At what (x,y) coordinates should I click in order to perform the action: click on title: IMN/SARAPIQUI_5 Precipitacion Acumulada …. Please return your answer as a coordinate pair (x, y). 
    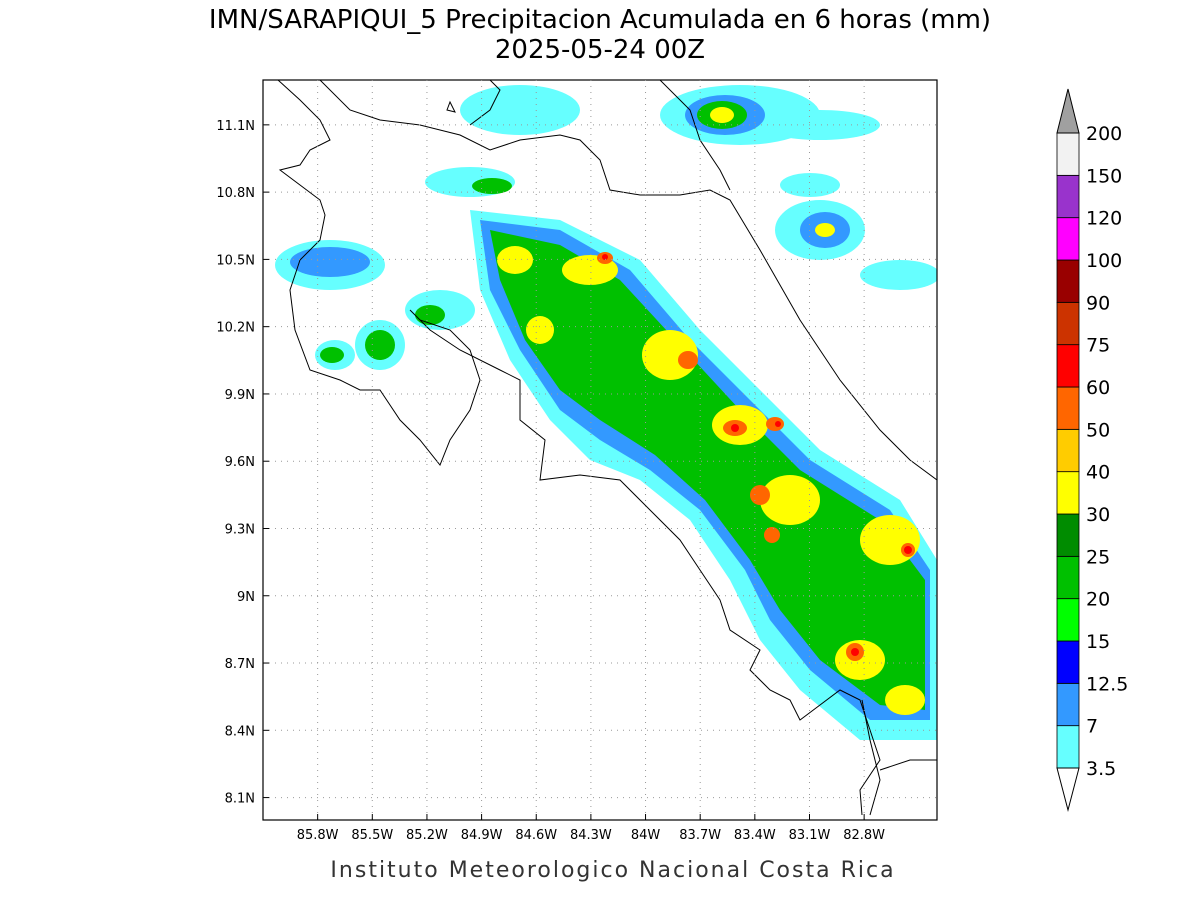
    Looking at the image, I should click on (600, 20).